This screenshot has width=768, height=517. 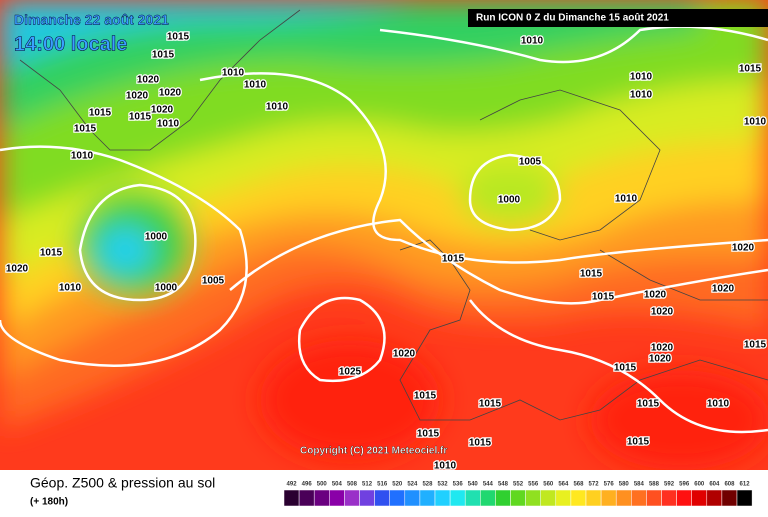 What do you see at coordinates (729, 485) in the screenshot?
I see `scale-label: 608` at bounding box center [729, 485].